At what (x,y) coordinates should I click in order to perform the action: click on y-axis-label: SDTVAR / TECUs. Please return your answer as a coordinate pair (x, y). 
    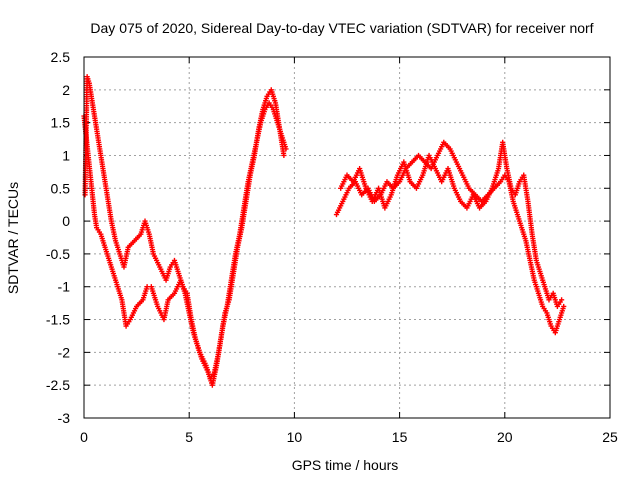
    Looking at the image, I should click on (13, 238).